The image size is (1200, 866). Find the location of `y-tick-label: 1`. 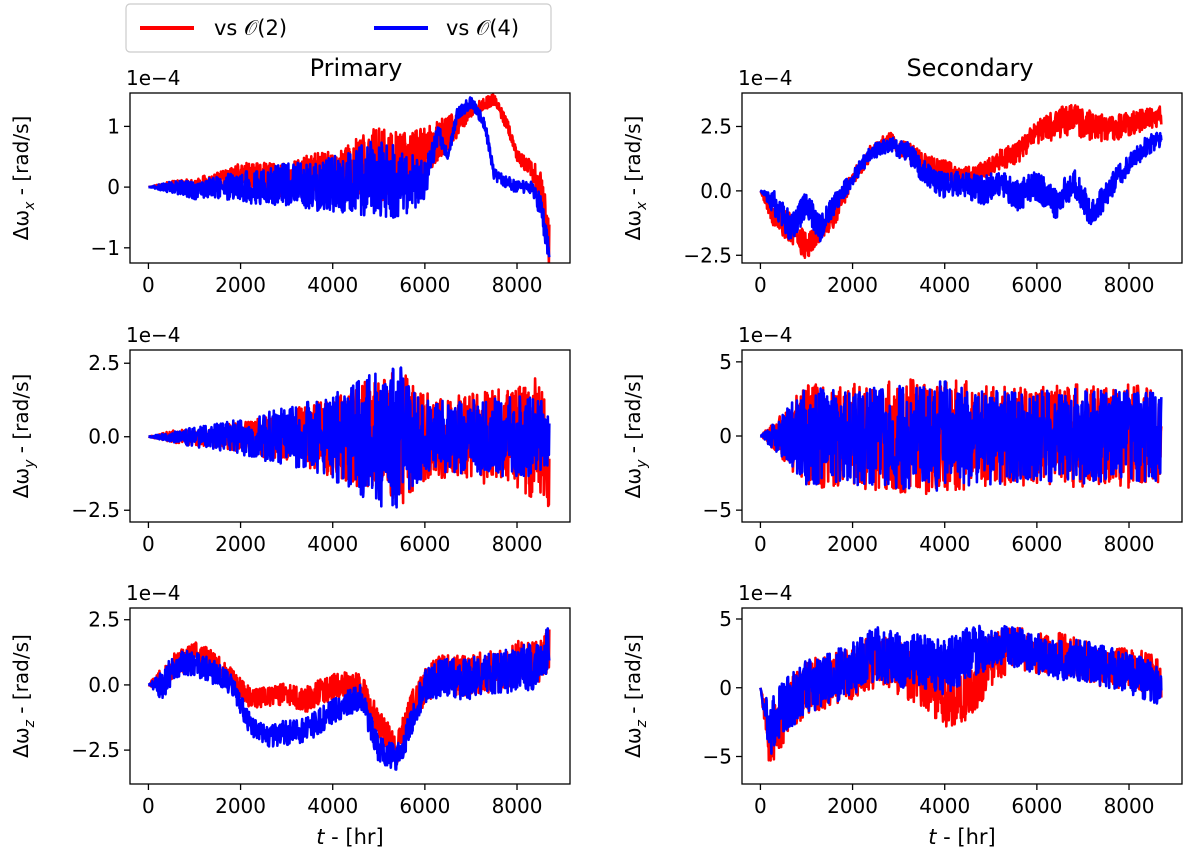

y-tick-label: 1 is located at coordinates (113, 126).